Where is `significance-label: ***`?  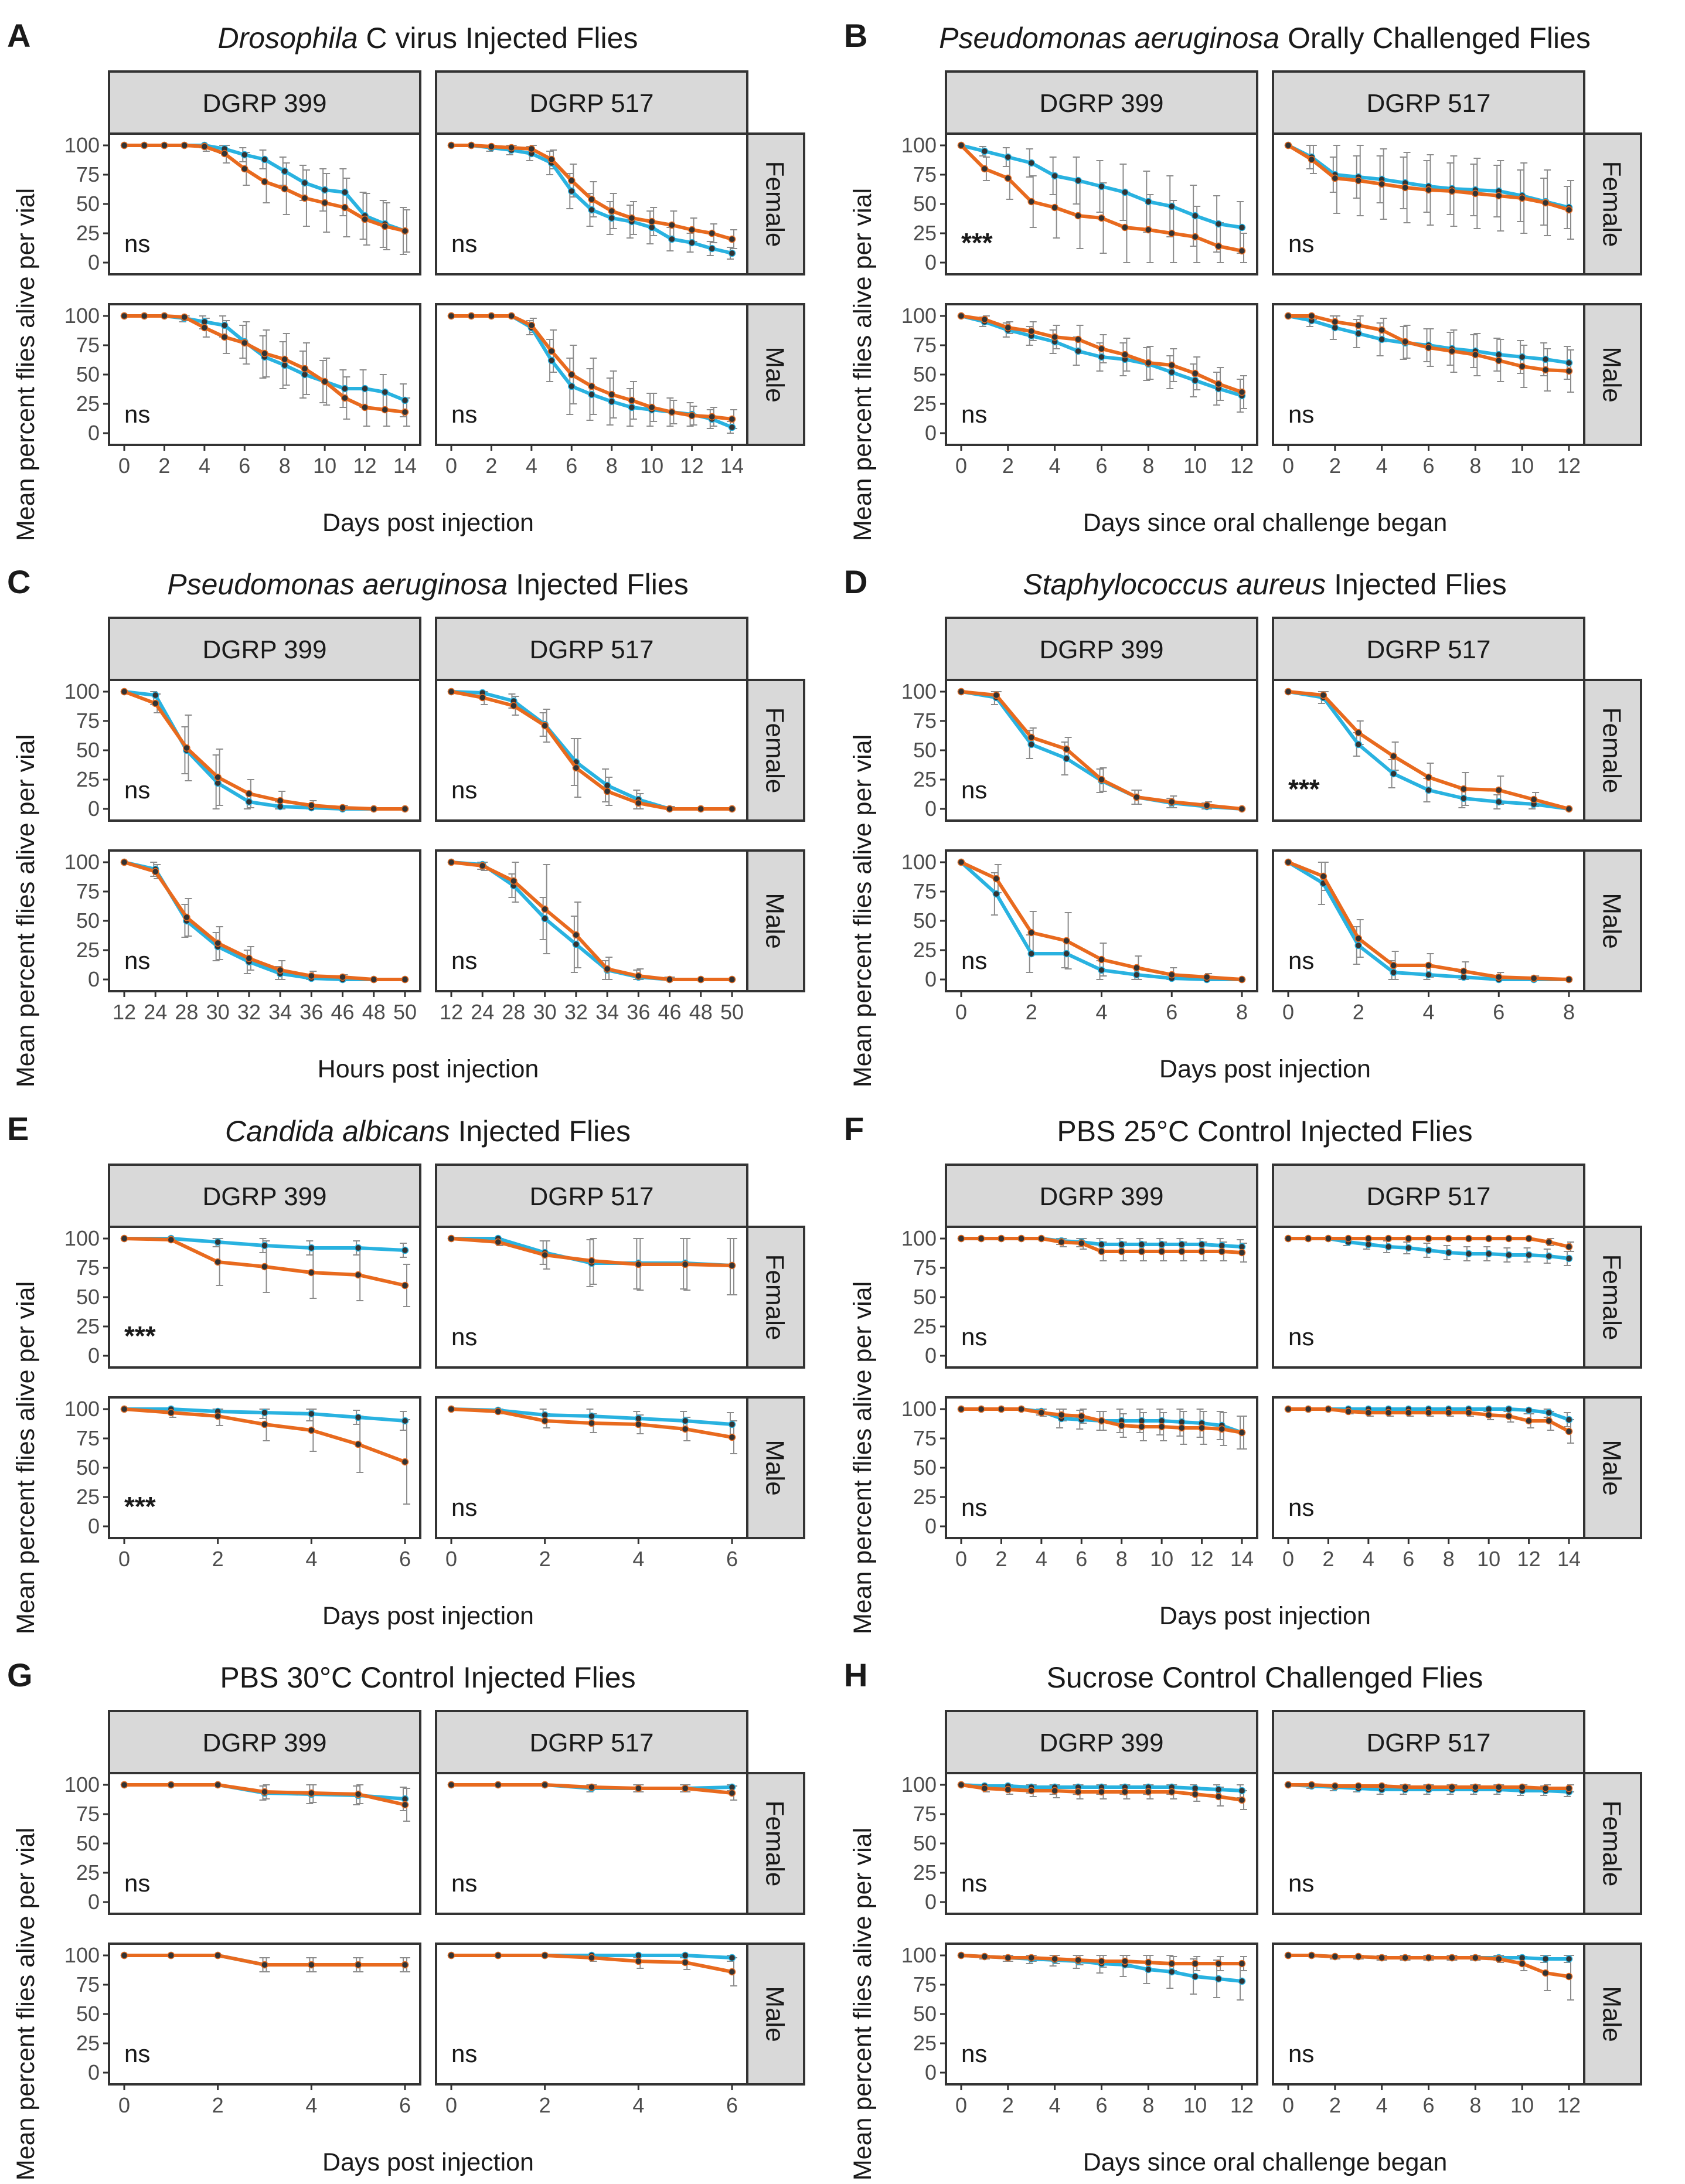 significance-label: *** is located at coordinates (140, 1507).